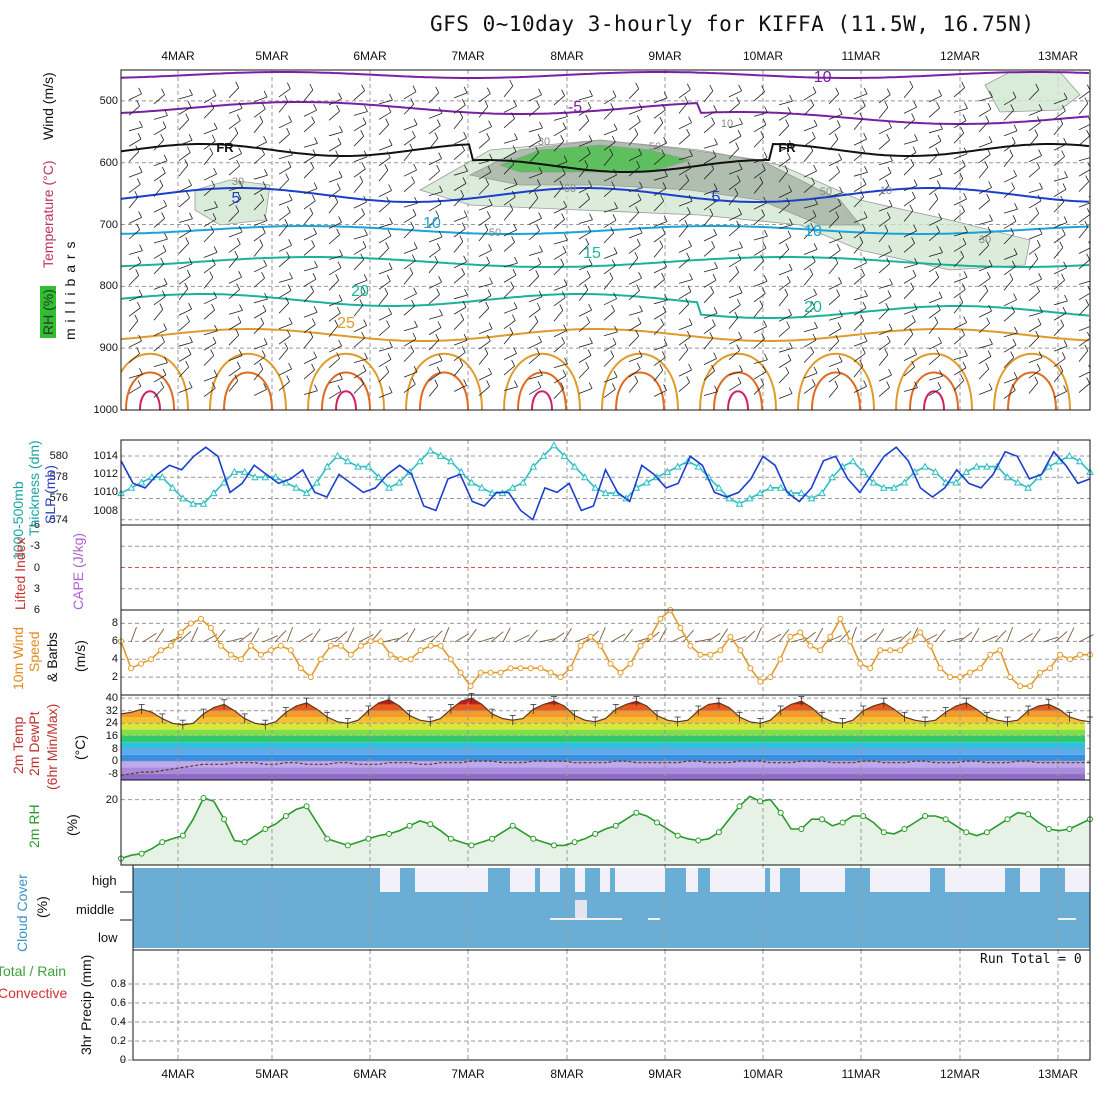 This screenshot has width=1100, height=1100. What do you see at coordinates (108, 286) in the screenshot?
I see `y-tick: 800` at bounding box center [108, 286].